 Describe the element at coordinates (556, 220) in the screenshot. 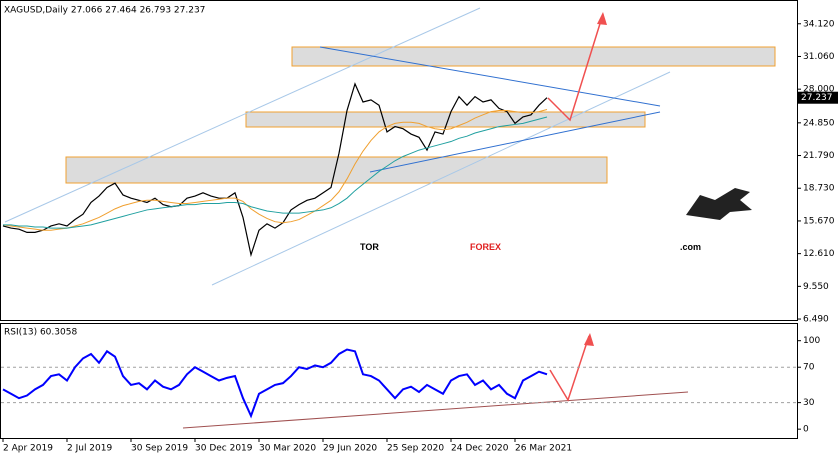

I see `watermark: TOR FOREX .com` at that location.